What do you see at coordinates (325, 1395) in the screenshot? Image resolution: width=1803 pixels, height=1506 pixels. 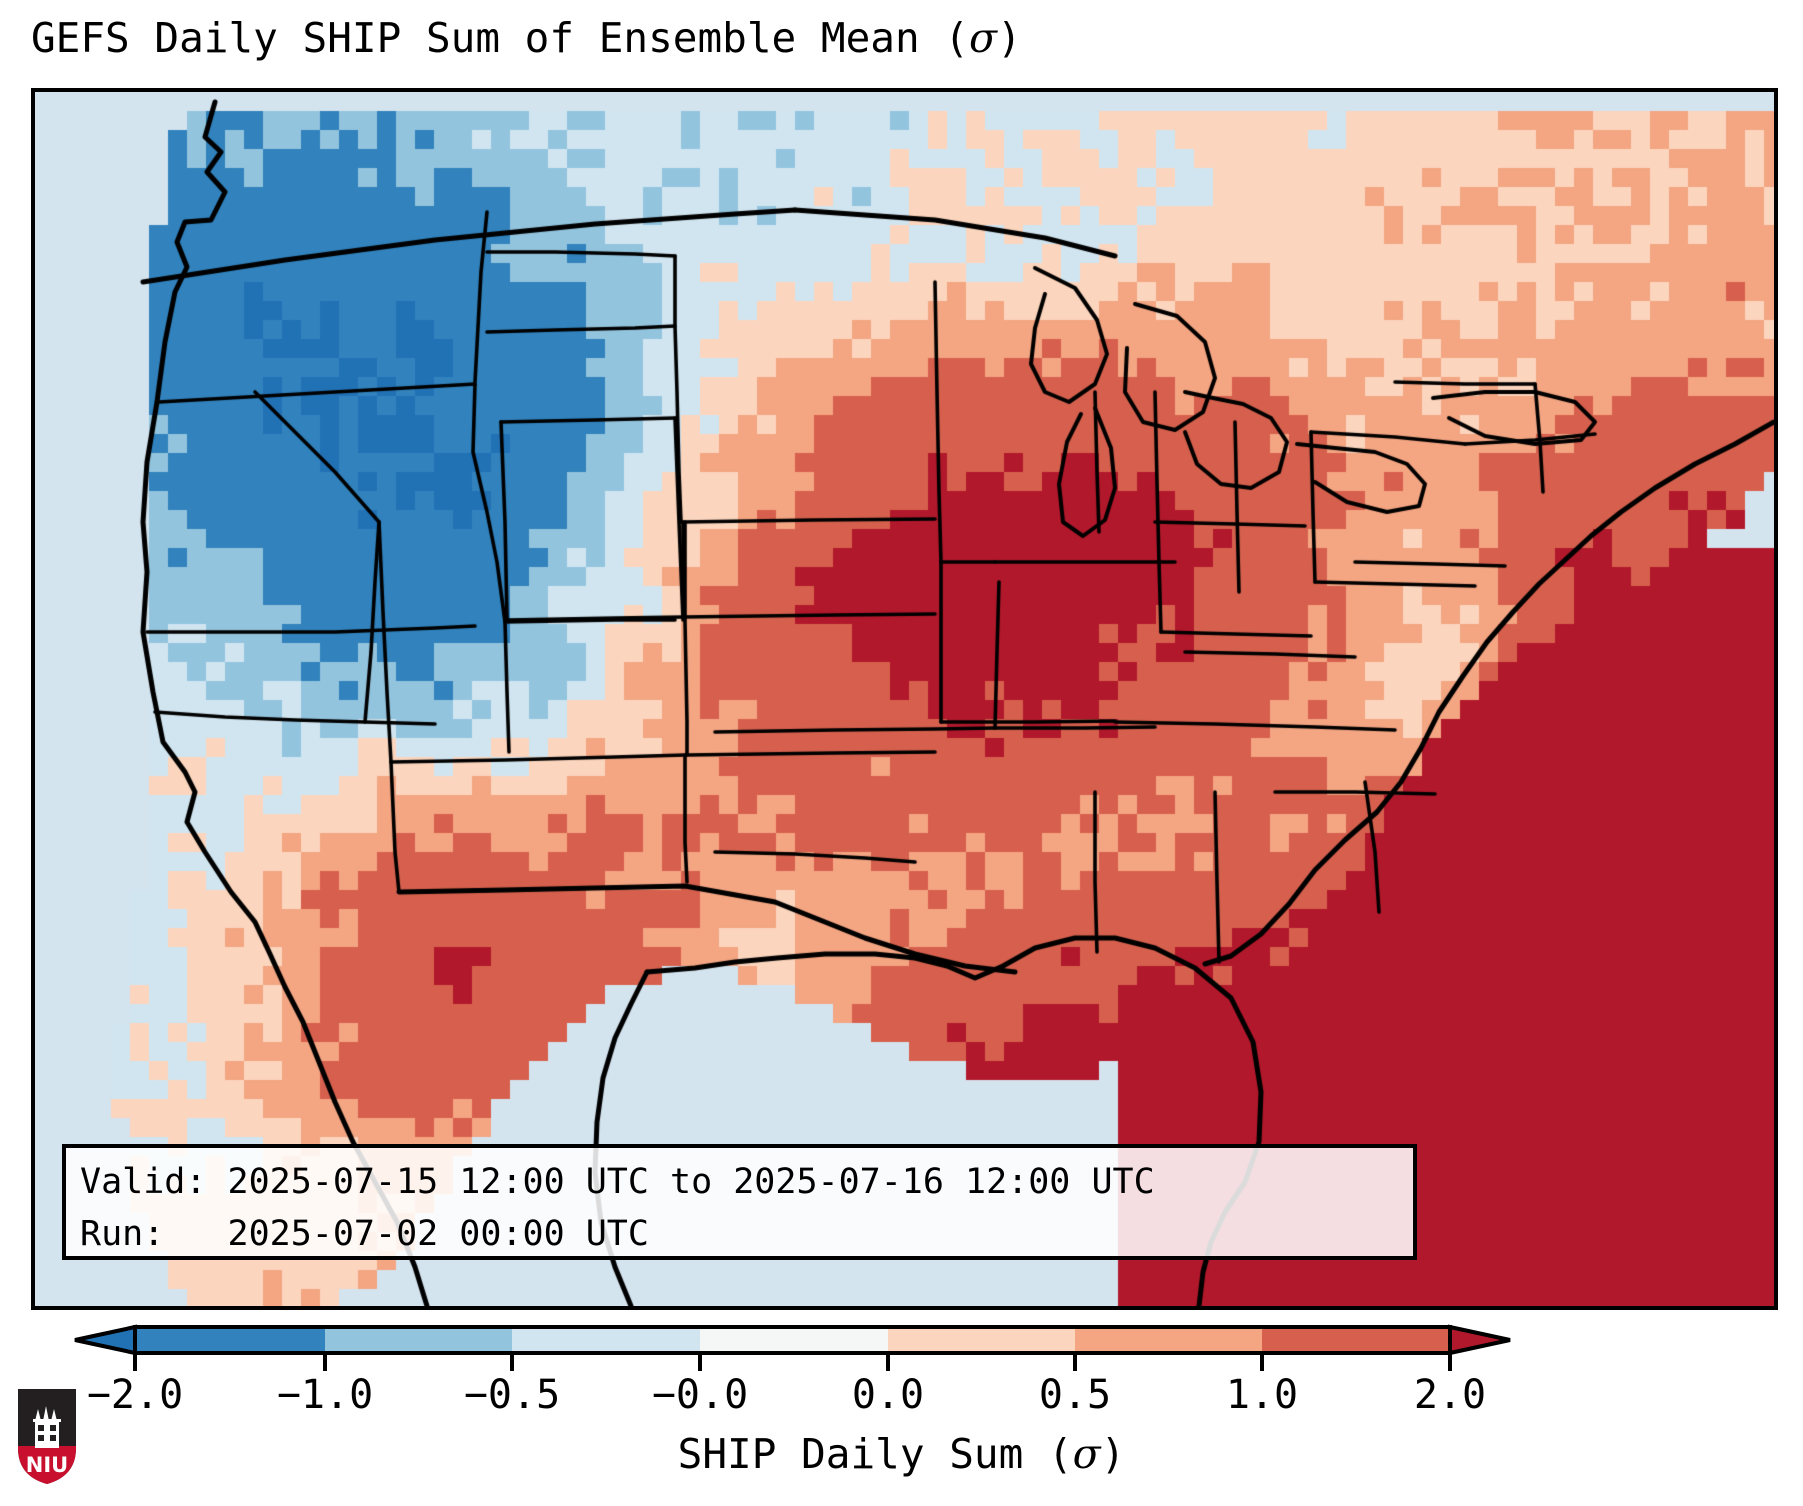 I see `colorbar-tick-label: −1.0` at bounding box center [325, 1395].